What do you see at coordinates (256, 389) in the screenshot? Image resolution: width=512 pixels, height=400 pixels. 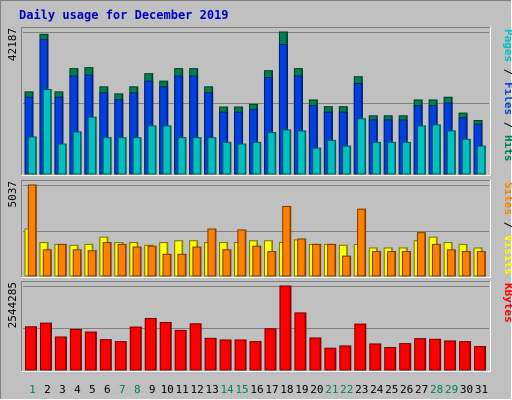 I see `day-label-16: 16` at bounding box center [256, 389].